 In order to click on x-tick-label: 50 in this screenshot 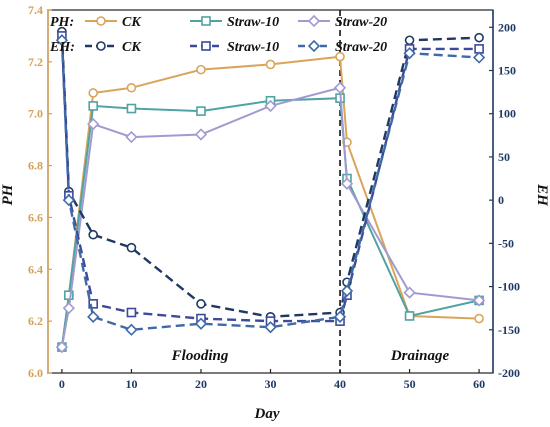, I will do `click(410, 384)`.